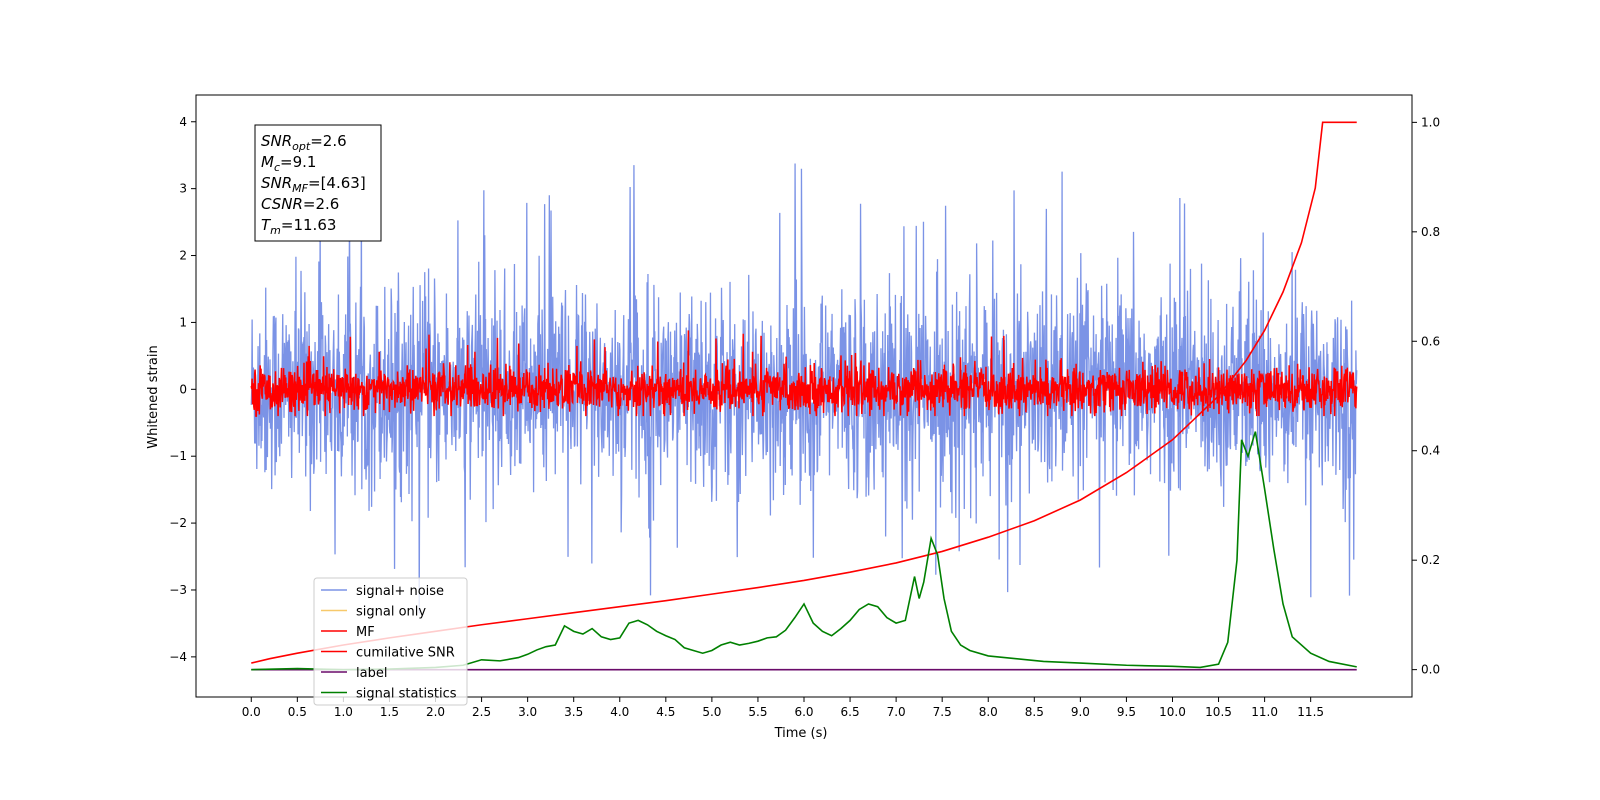  What do you see at coordinates (406, 694) in the screenshot?
I see `legend-label: signal statistics` at bounding box center [406, 694].